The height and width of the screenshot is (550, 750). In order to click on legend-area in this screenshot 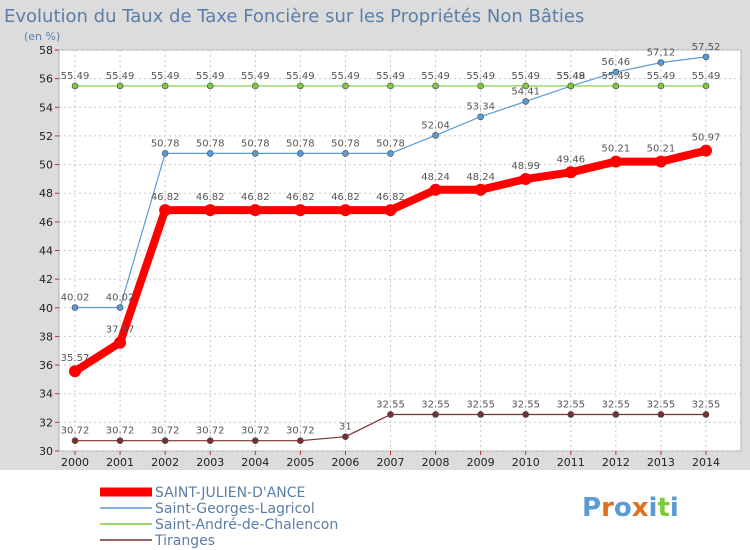, I will do `click(375, 510)`.